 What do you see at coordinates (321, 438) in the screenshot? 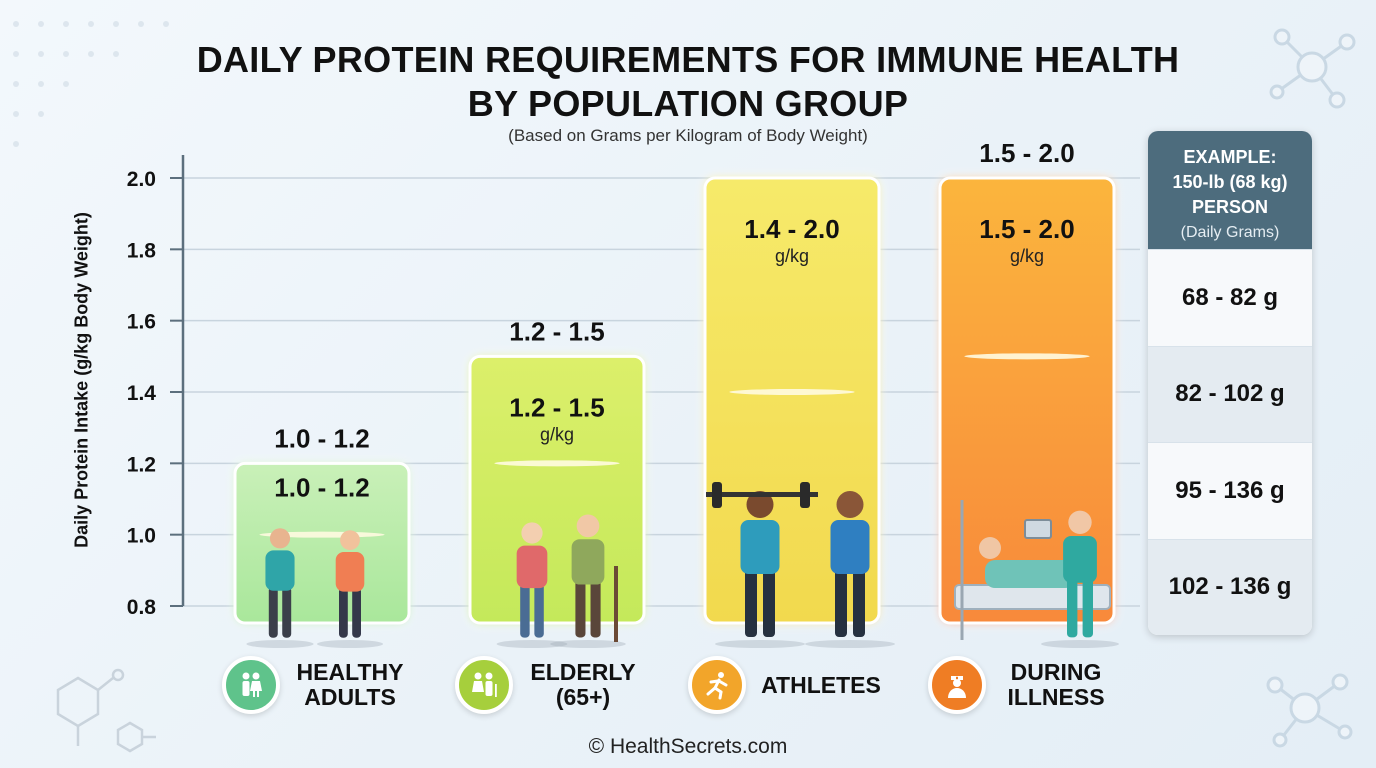
I see `bar-top-label: 1.0 - 1.2` at bounding box center [321, 438].